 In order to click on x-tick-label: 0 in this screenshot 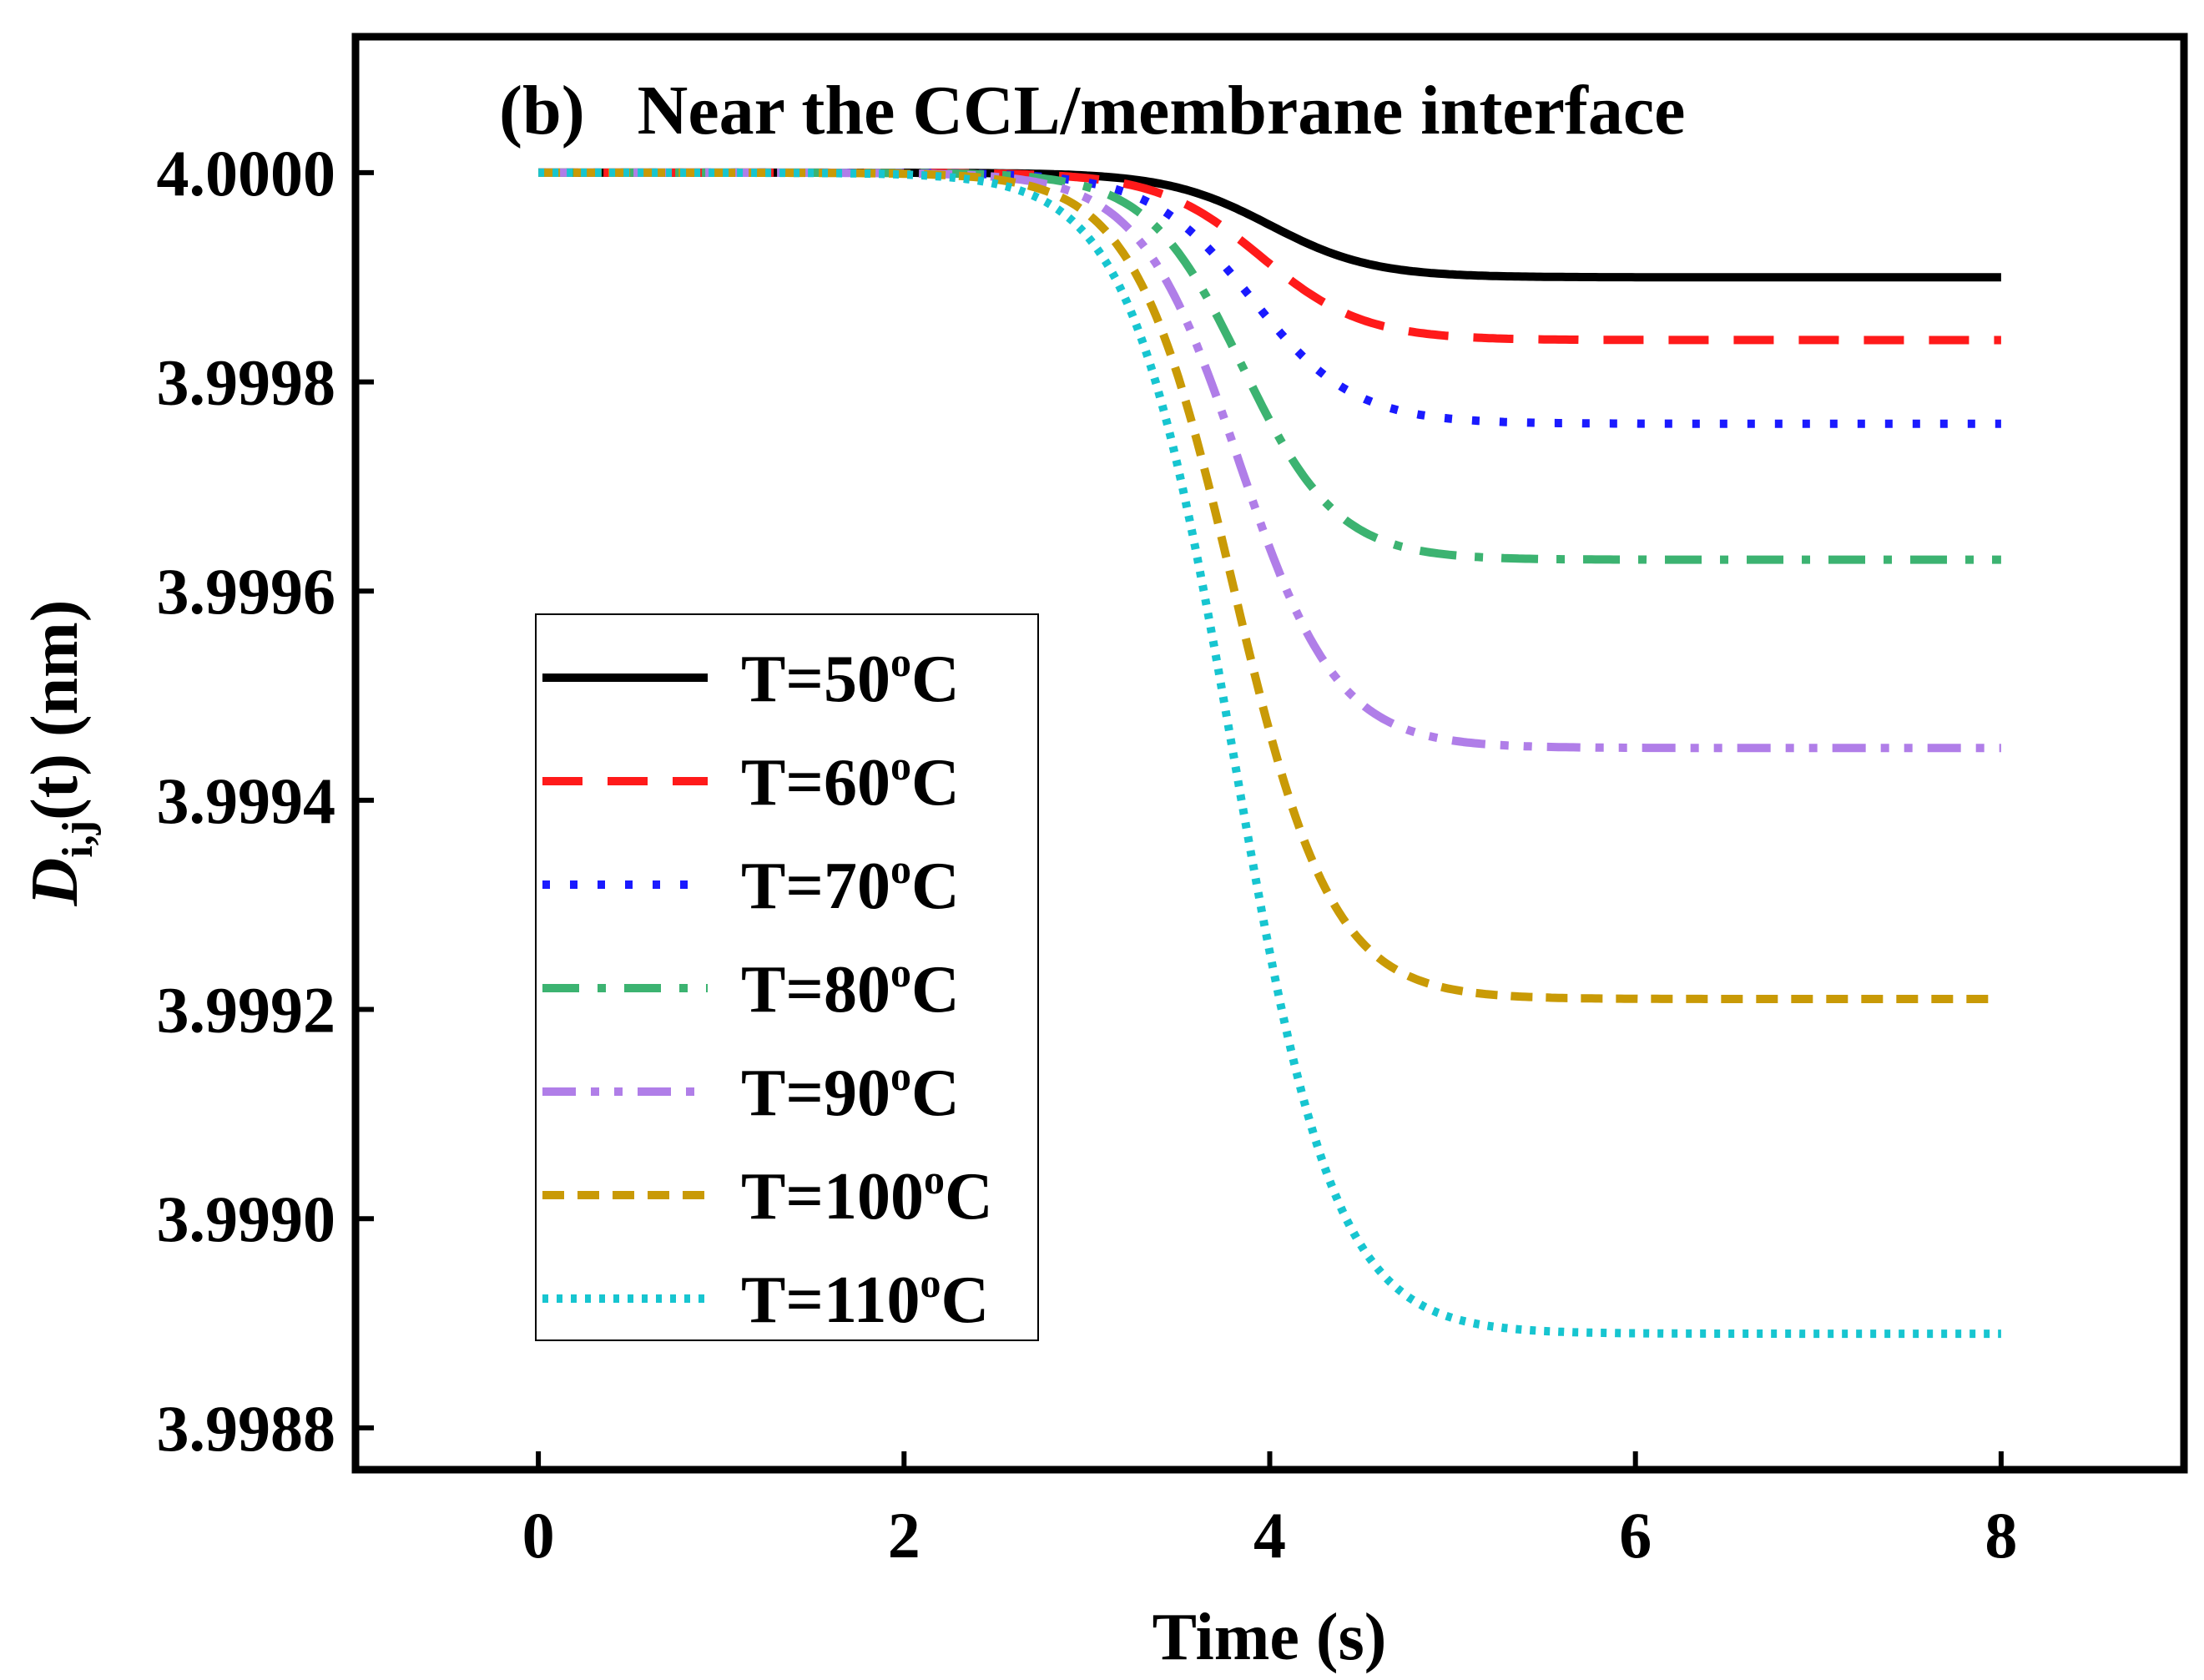, I will do `click(538, 1535)`.